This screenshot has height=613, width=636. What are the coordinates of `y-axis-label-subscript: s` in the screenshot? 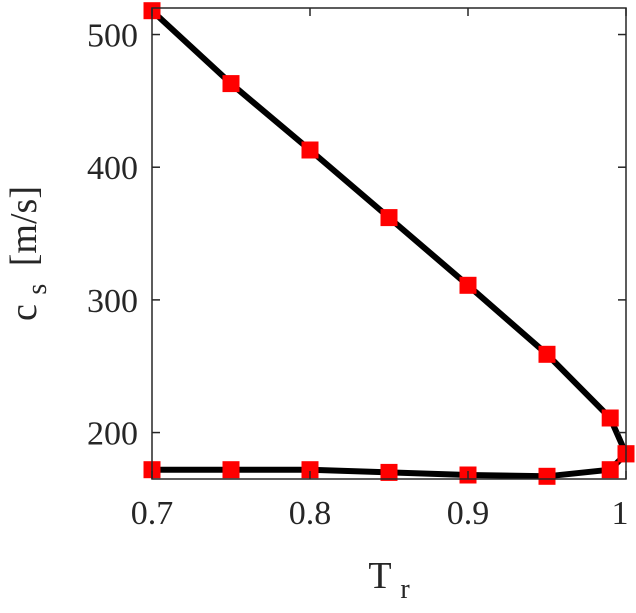 It's located at (37, 289).